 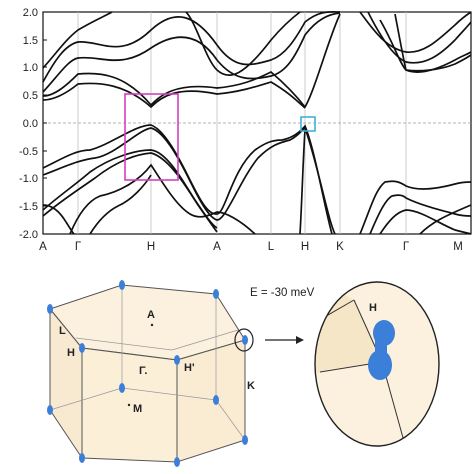 What do you see at coordinates (78, 247) in the screenshot?
I see `k-label-gamma: Γ` at bounding box center [78, 247].